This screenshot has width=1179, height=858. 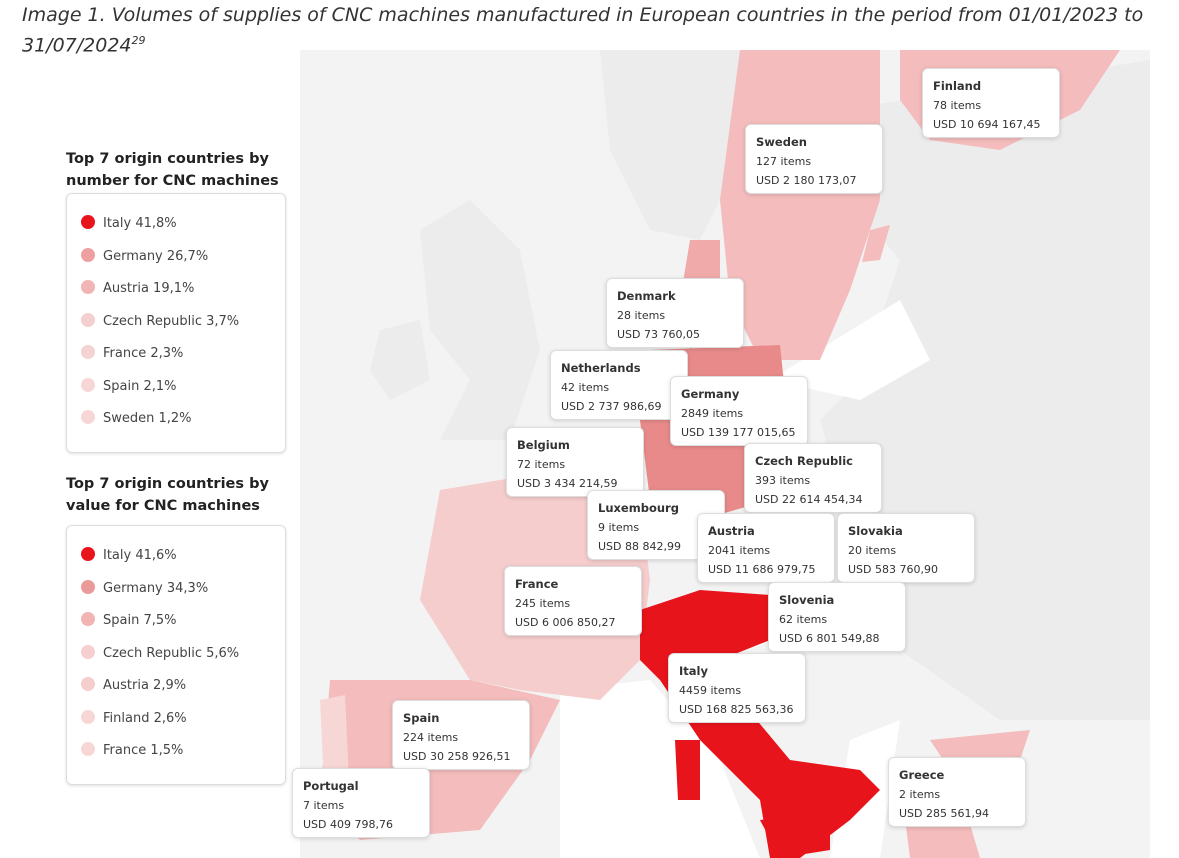 What do you see at coordinates (675, 313) in the screenshot?
I see `country-callout: Denmark 28 items USD 73 760,05` at bounding box center [675, 313].